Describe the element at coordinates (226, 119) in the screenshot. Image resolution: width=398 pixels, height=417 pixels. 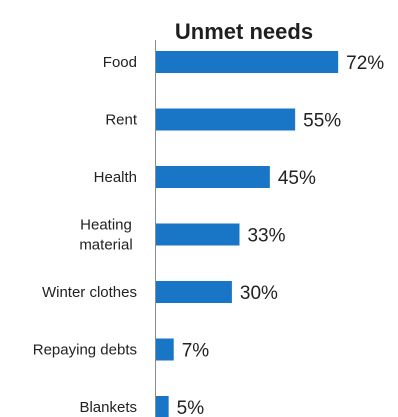
I see `bar-rent` at that location.